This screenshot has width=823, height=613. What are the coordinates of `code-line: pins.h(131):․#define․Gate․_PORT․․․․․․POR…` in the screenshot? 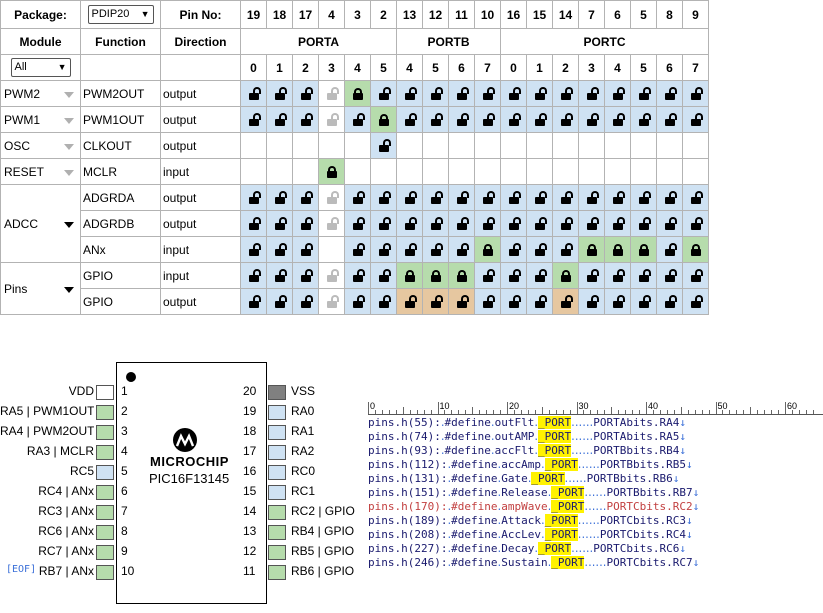 It's located at (523, 479).